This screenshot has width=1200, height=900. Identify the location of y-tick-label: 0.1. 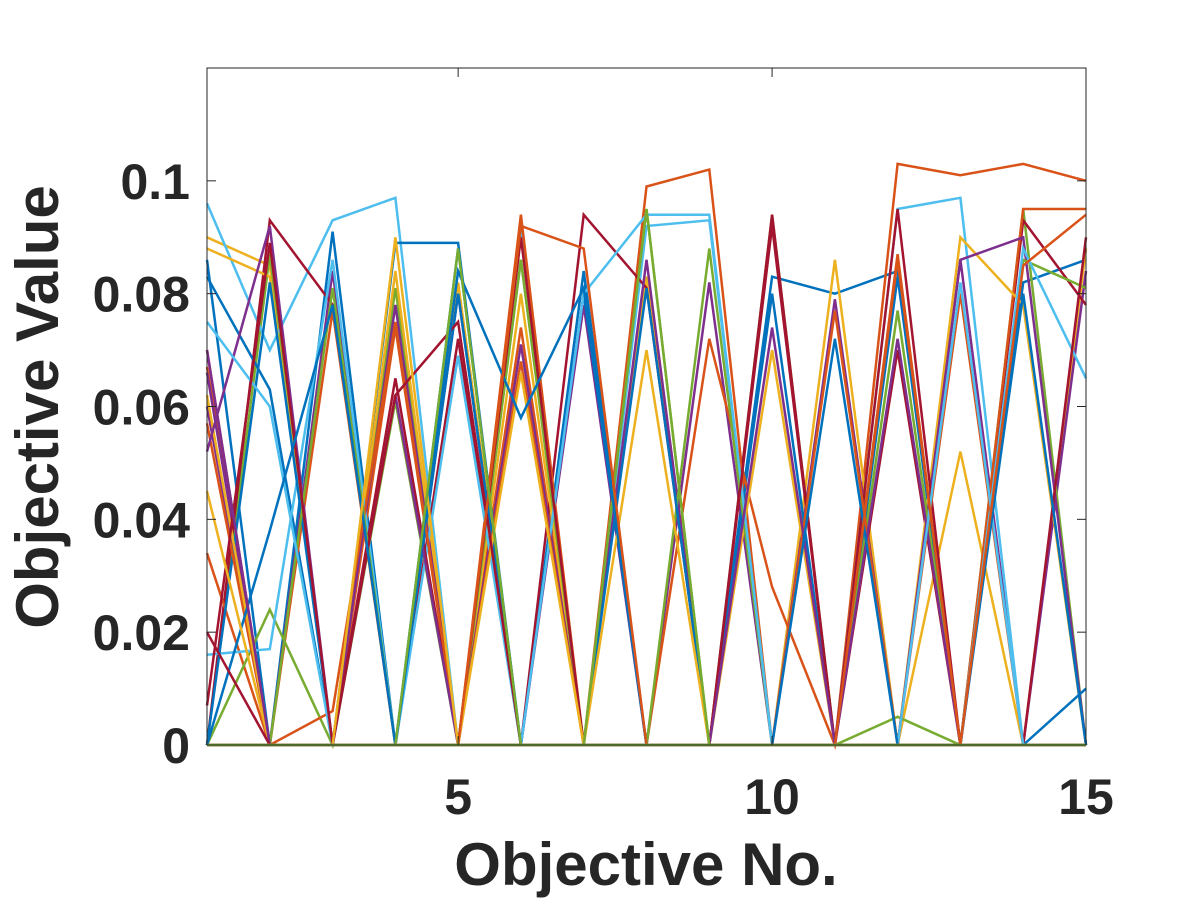
(155, 182).